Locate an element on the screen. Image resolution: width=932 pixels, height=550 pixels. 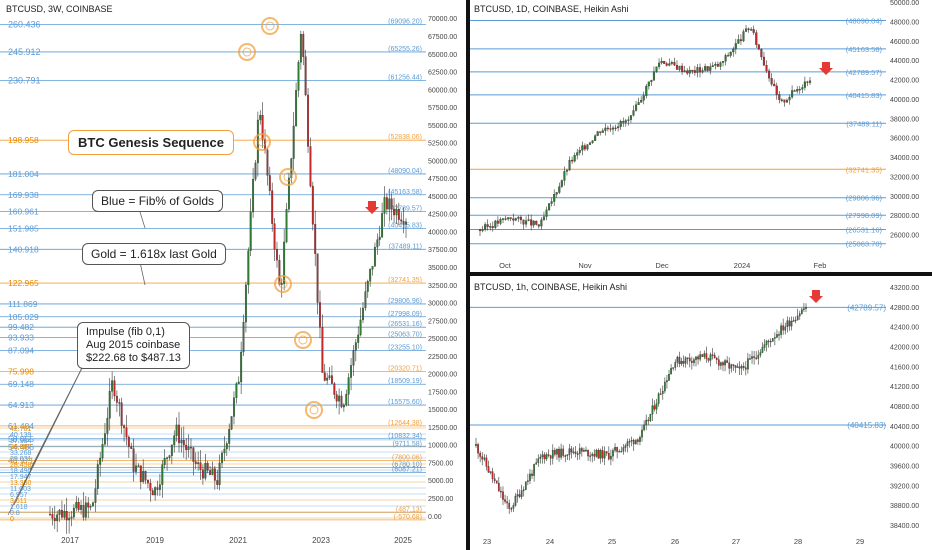
fib-ratio-left-label: 87.094 is located at coordinates (21, 350).